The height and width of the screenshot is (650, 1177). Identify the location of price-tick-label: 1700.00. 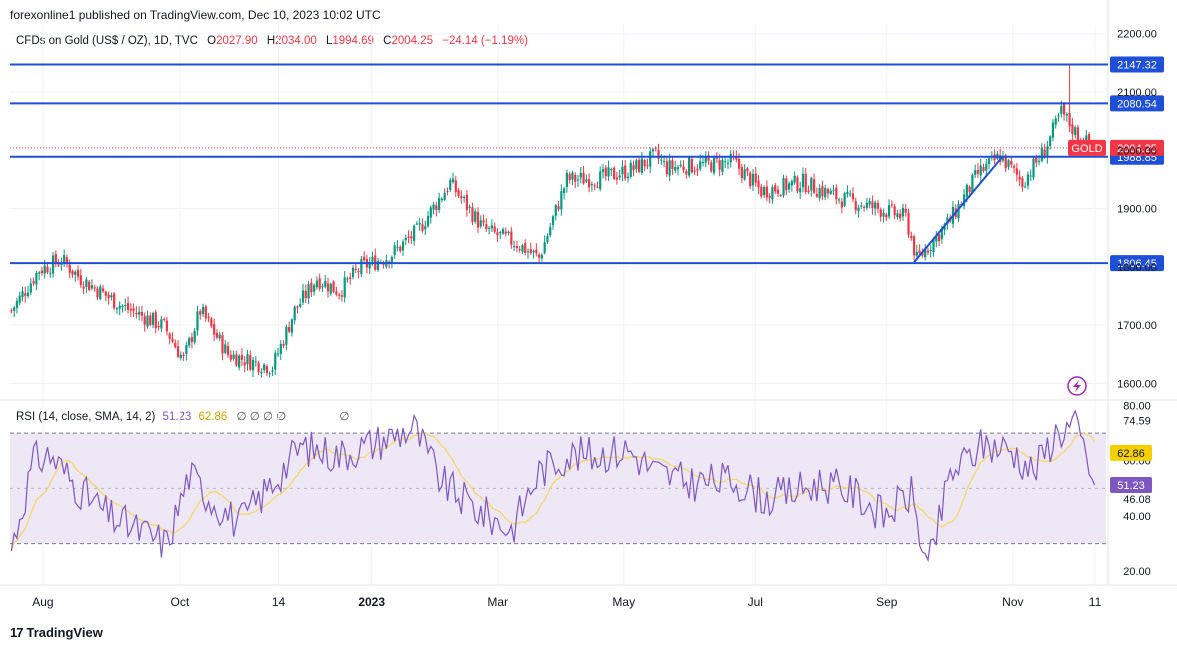
(1137, 326).